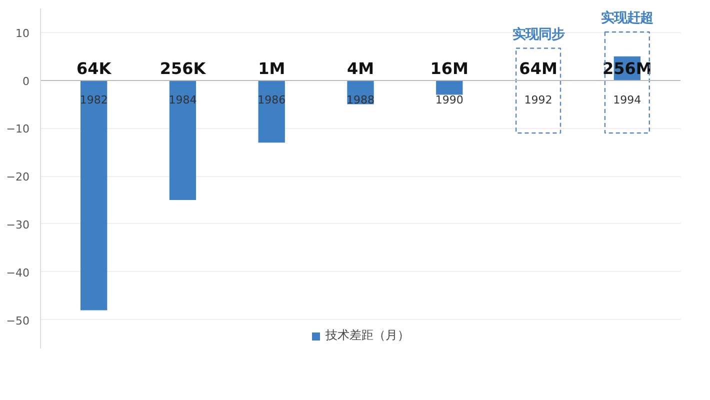 Image resolution: width=710 pixels, height=400 pixels. What do you see at coordinates (360, 99) in the screenshot?
I see `x-tick-label: 1988` at bounding box center [360, 99].